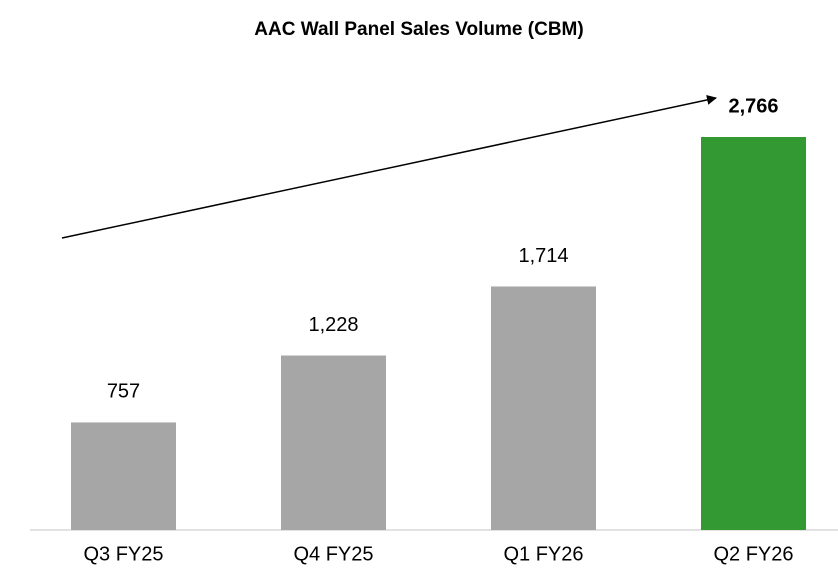 The height and width of the screenshot is (578, 838). What do you see at coordinates (123, 392) in the screenshot?
I see `value-label: 757` at bounding box center [123, 392].